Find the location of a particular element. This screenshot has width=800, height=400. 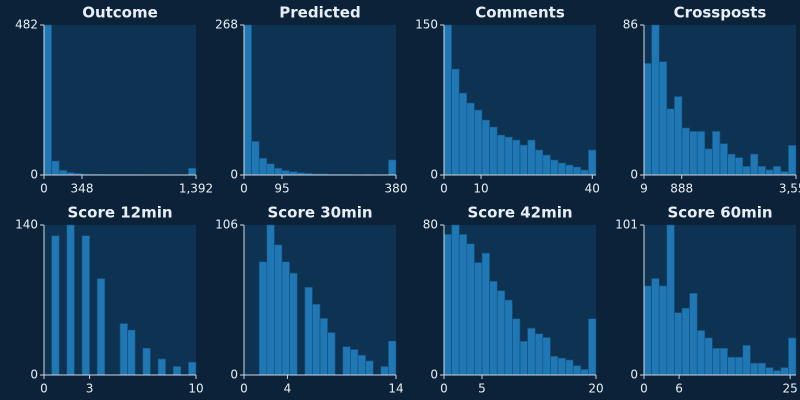

chart-title: Score 30min is located at coordinates (319, 213).